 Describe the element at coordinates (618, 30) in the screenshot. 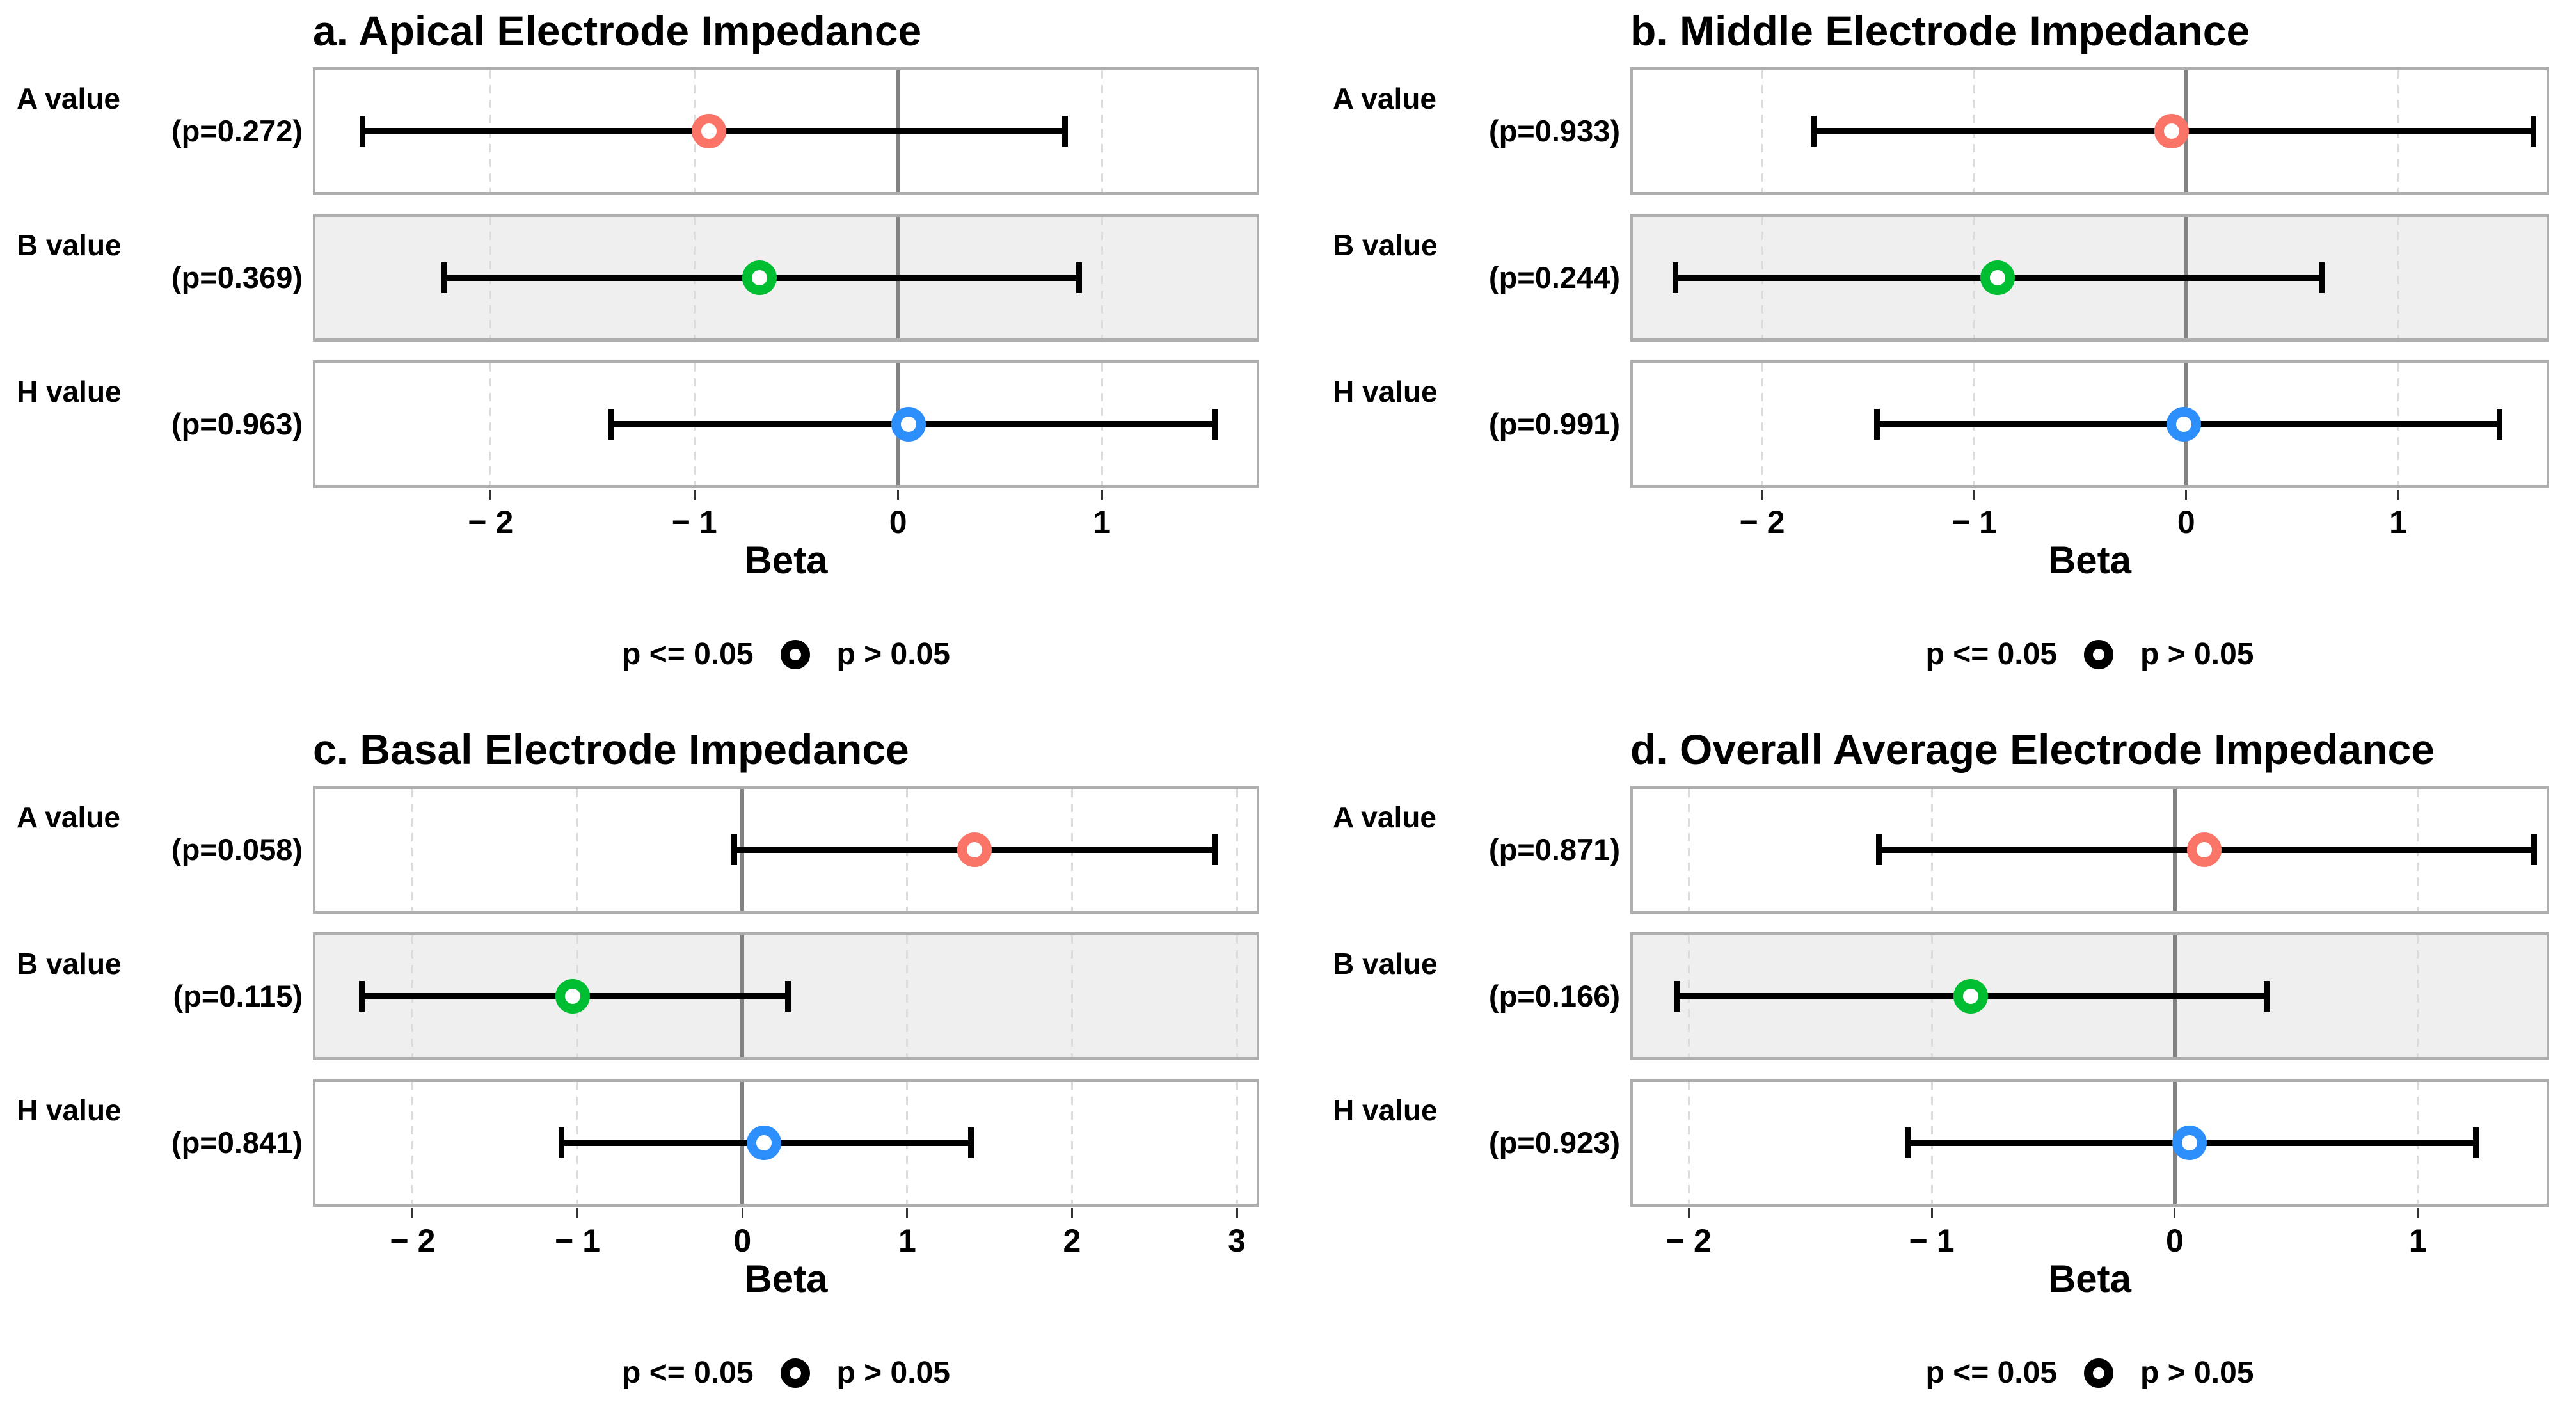

I see `panel-title: a. Apical Electrode Impedance` at that location.